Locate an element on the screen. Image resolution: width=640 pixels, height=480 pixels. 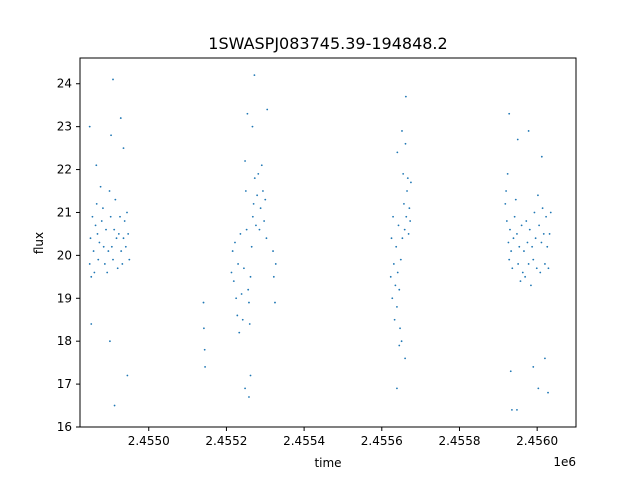
y-tick-label: 16 is located at coordinates (64, 427).